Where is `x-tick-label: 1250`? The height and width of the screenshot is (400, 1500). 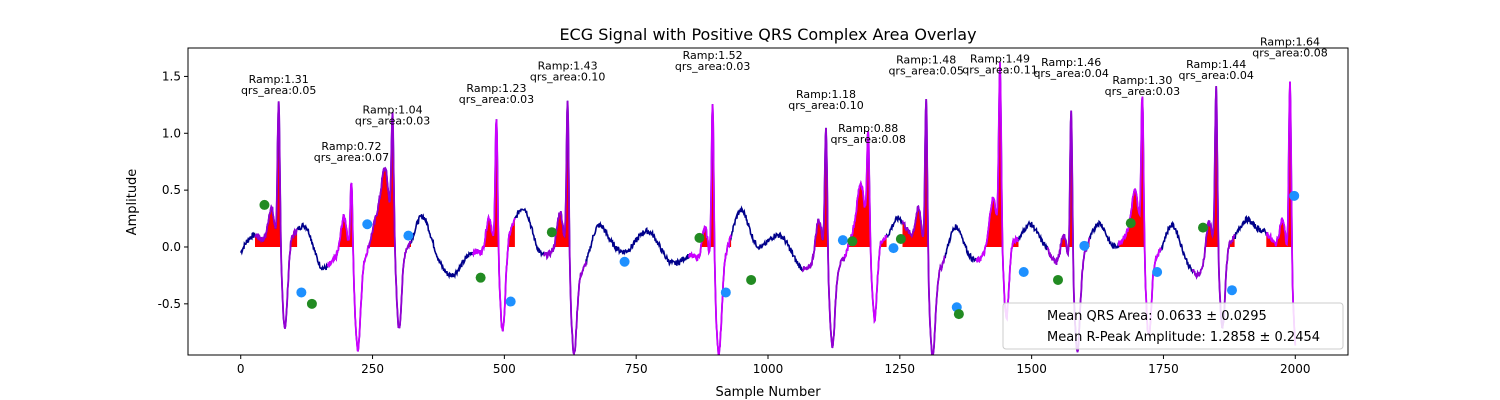
x-tick-label: 1250 is located at coordinates (900, 369).